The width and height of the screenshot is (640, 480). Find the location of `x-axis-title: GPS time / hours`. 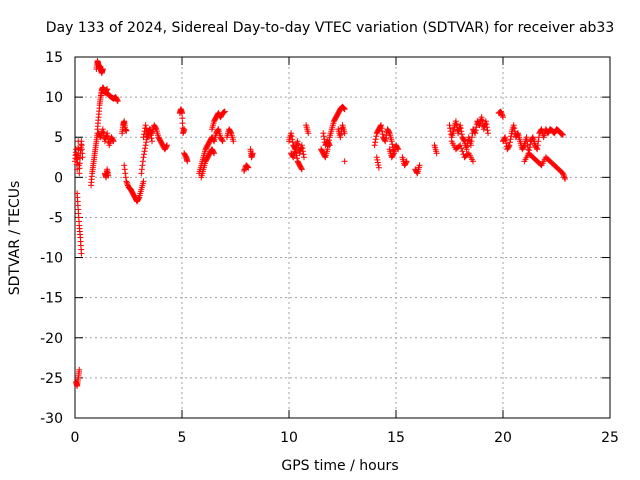

x-axis-title: GPS time / hours is located at coordinates (339, 466).